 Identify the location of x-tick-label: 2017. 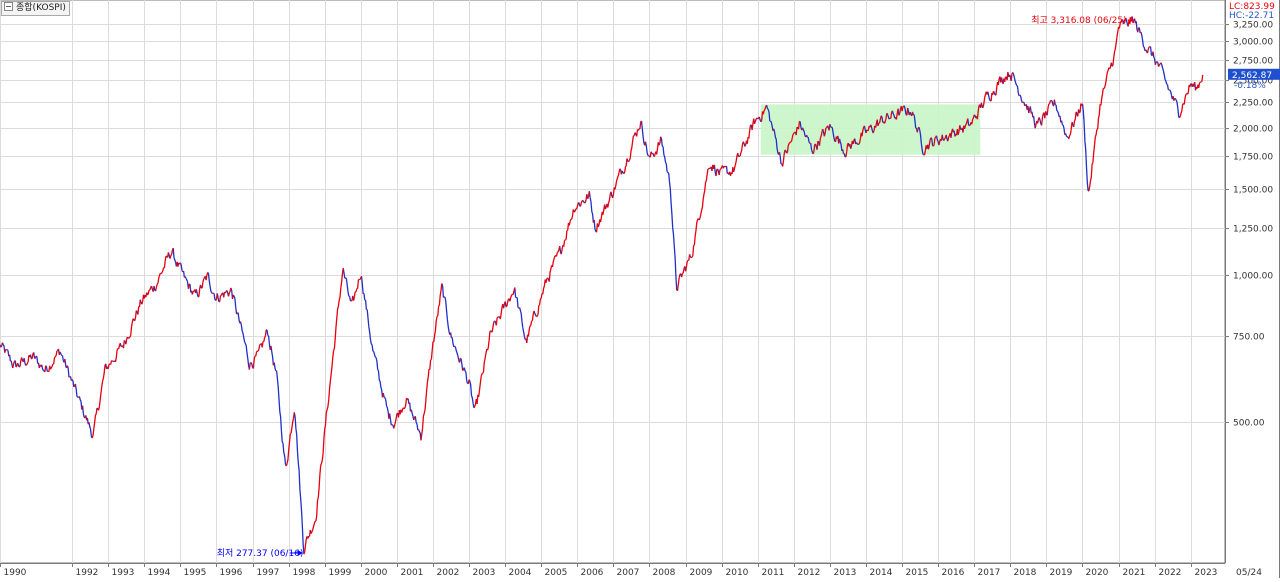
(989, 573).